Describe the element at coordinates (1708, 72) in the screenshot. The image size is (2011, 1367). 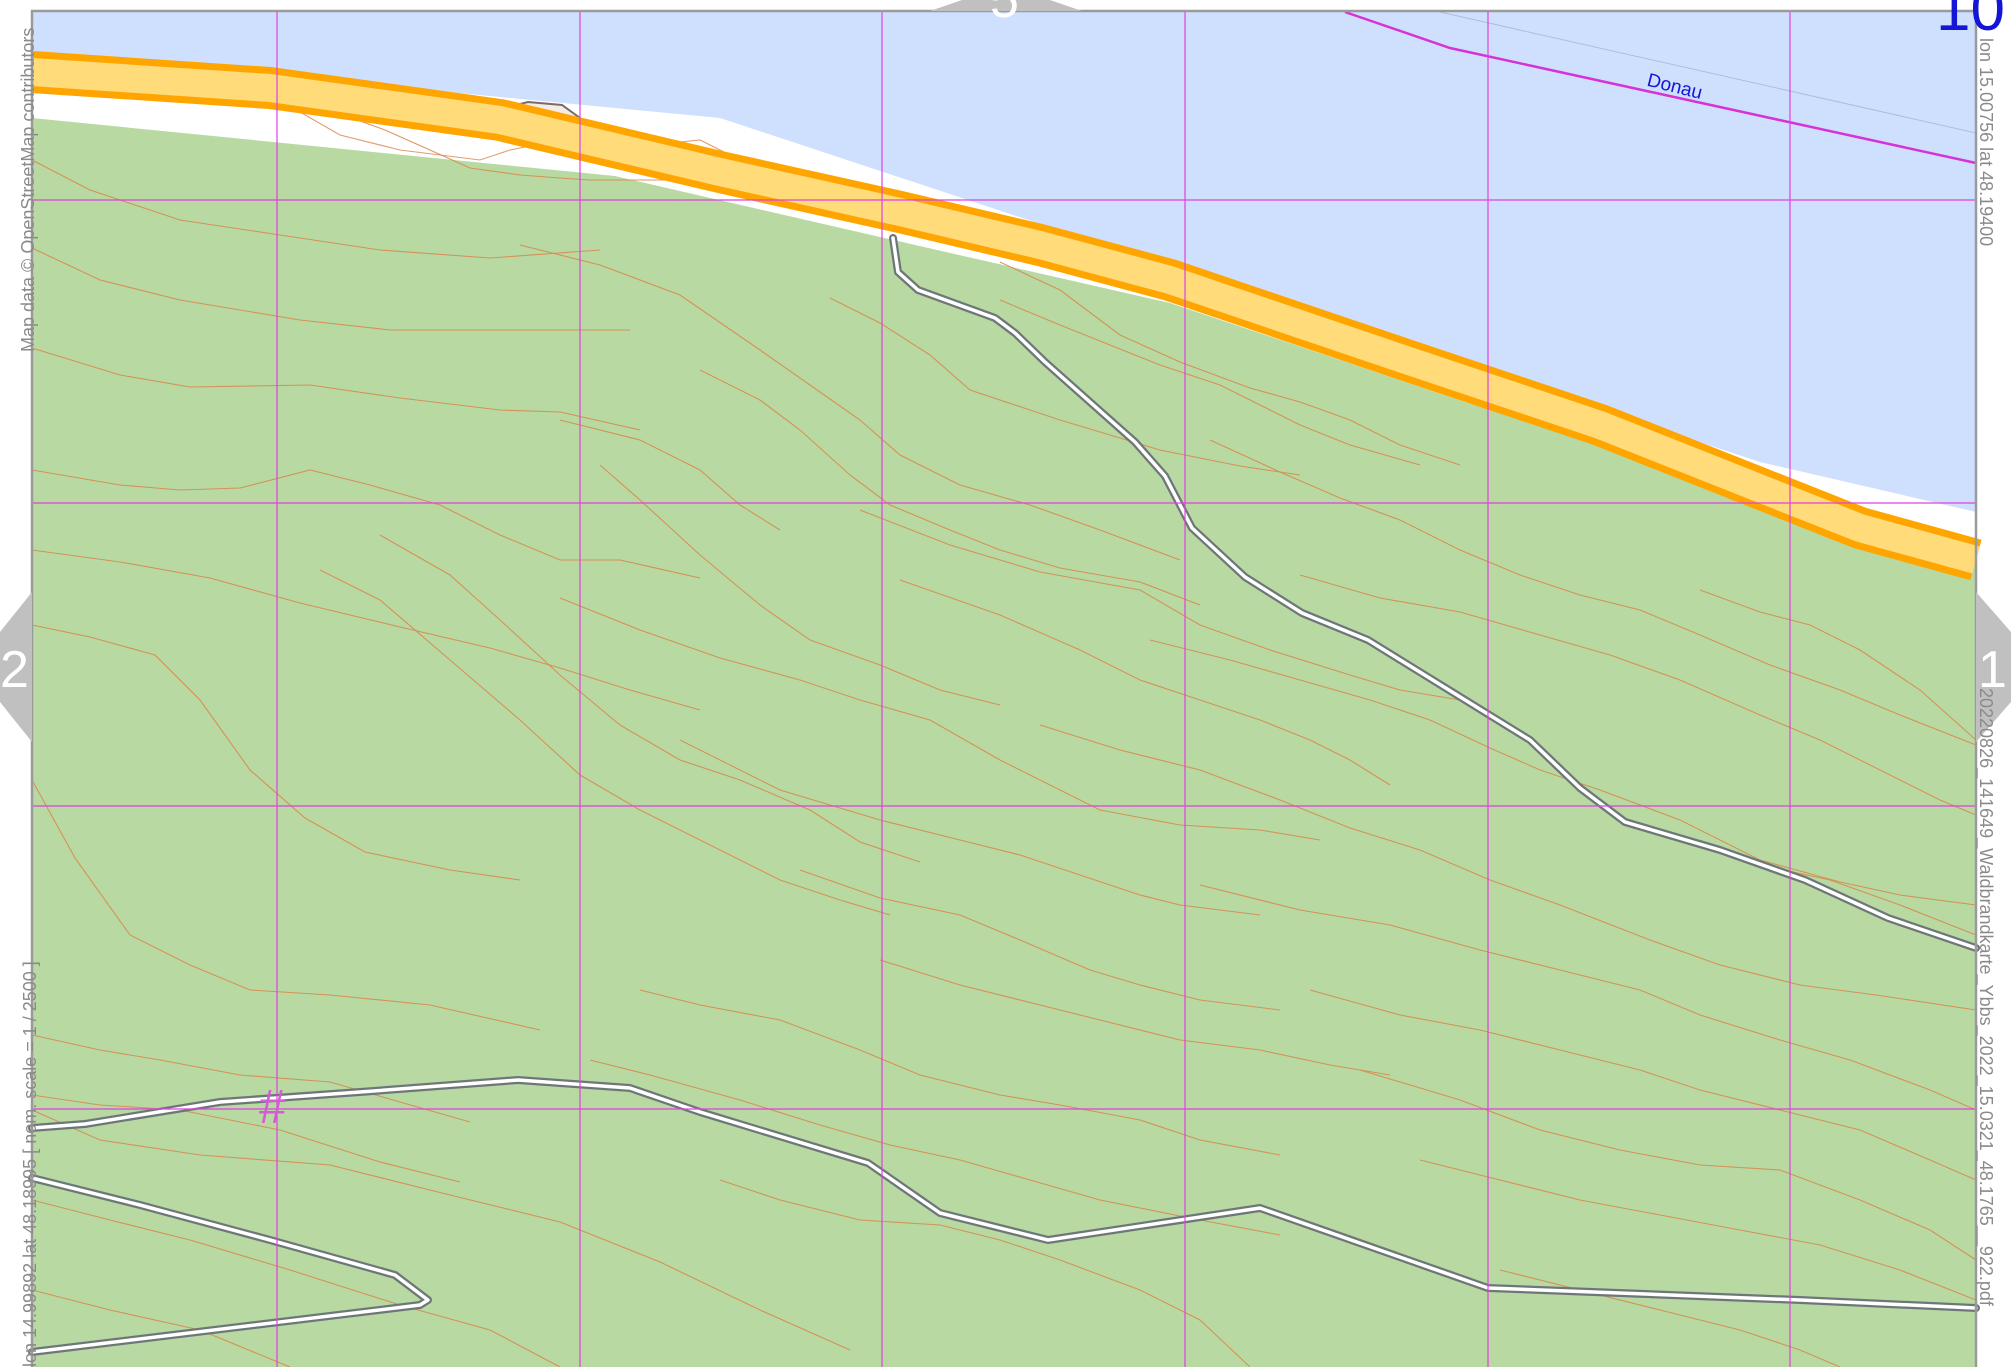
I see `river-secondary-line` at that location.